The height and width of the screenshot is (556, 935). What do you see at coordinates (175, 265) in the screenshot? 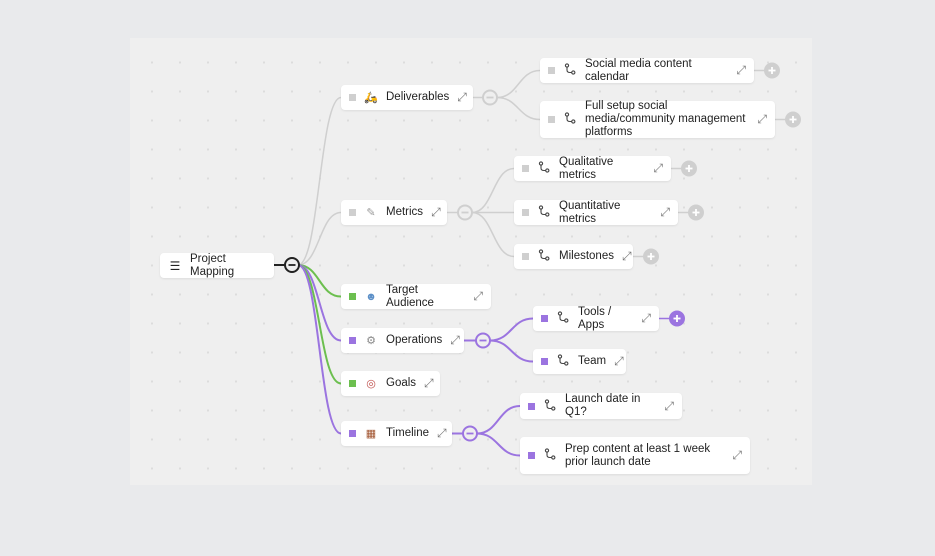
I see `list-icon: ☰` at bounding box center [175, 265].